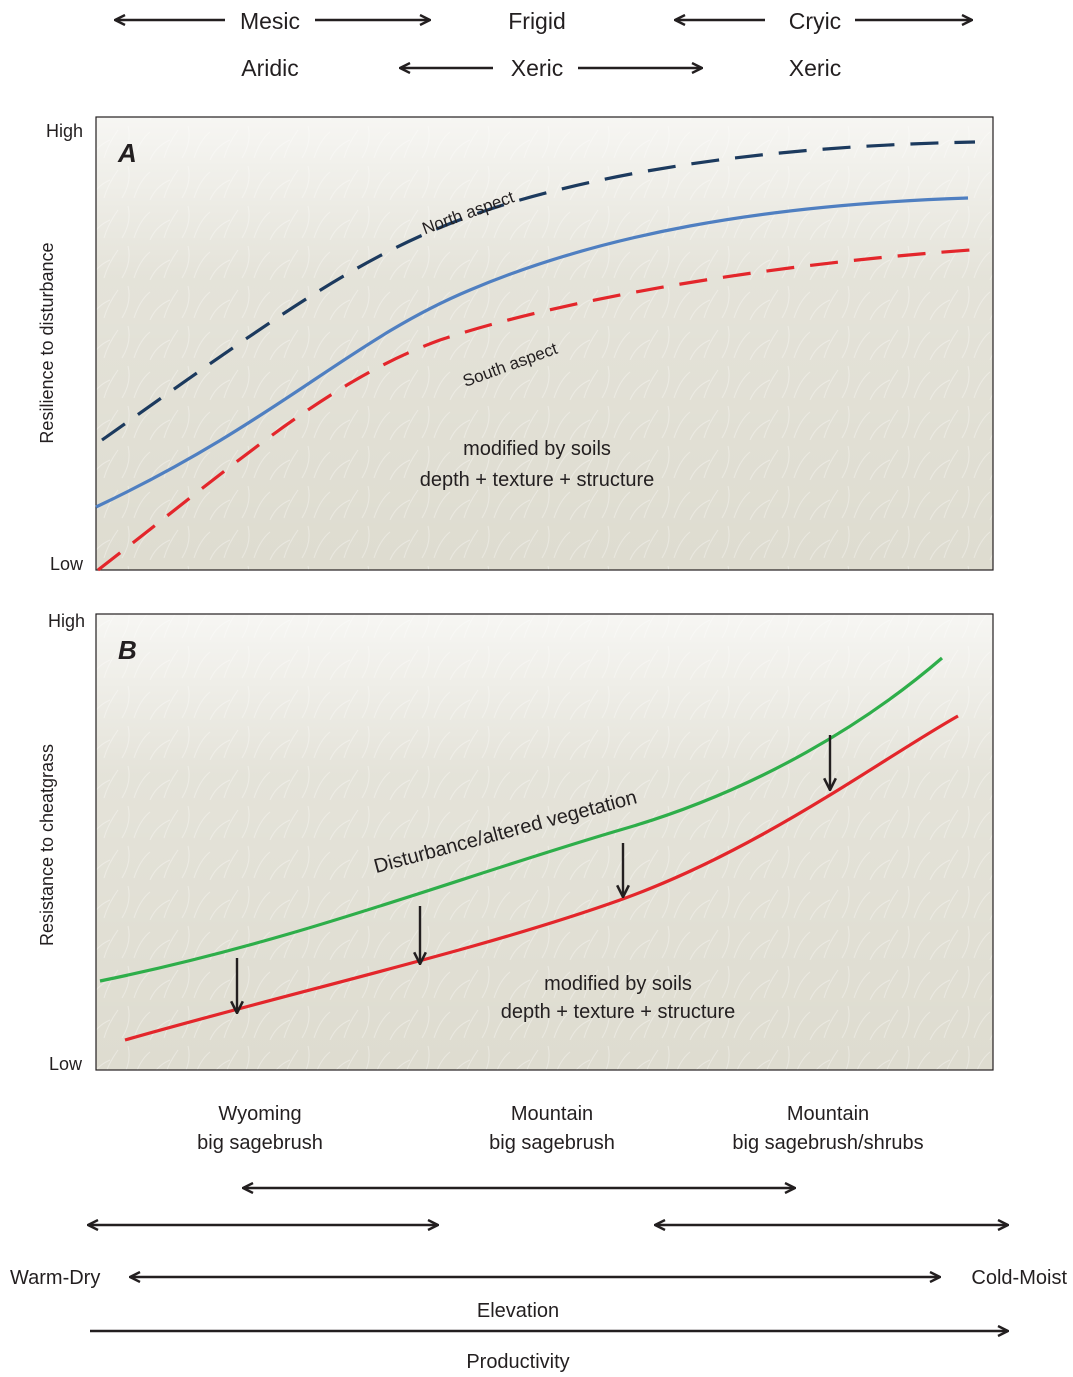  What do you see at coordinates (537, 21) in the screenshot?
I see `regime-frigid: Frigid` at bounding box center [537, 21].